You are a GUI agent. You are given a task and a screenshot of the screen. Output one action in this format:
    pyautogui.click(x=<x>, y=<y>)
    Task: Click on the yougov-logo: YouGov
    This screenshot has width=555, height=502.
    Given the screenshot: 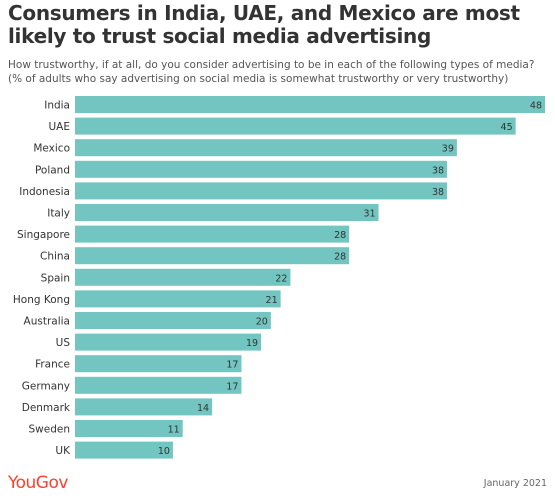 What is the action you would take?
    pyautogui.click(x=38, y=483)
    